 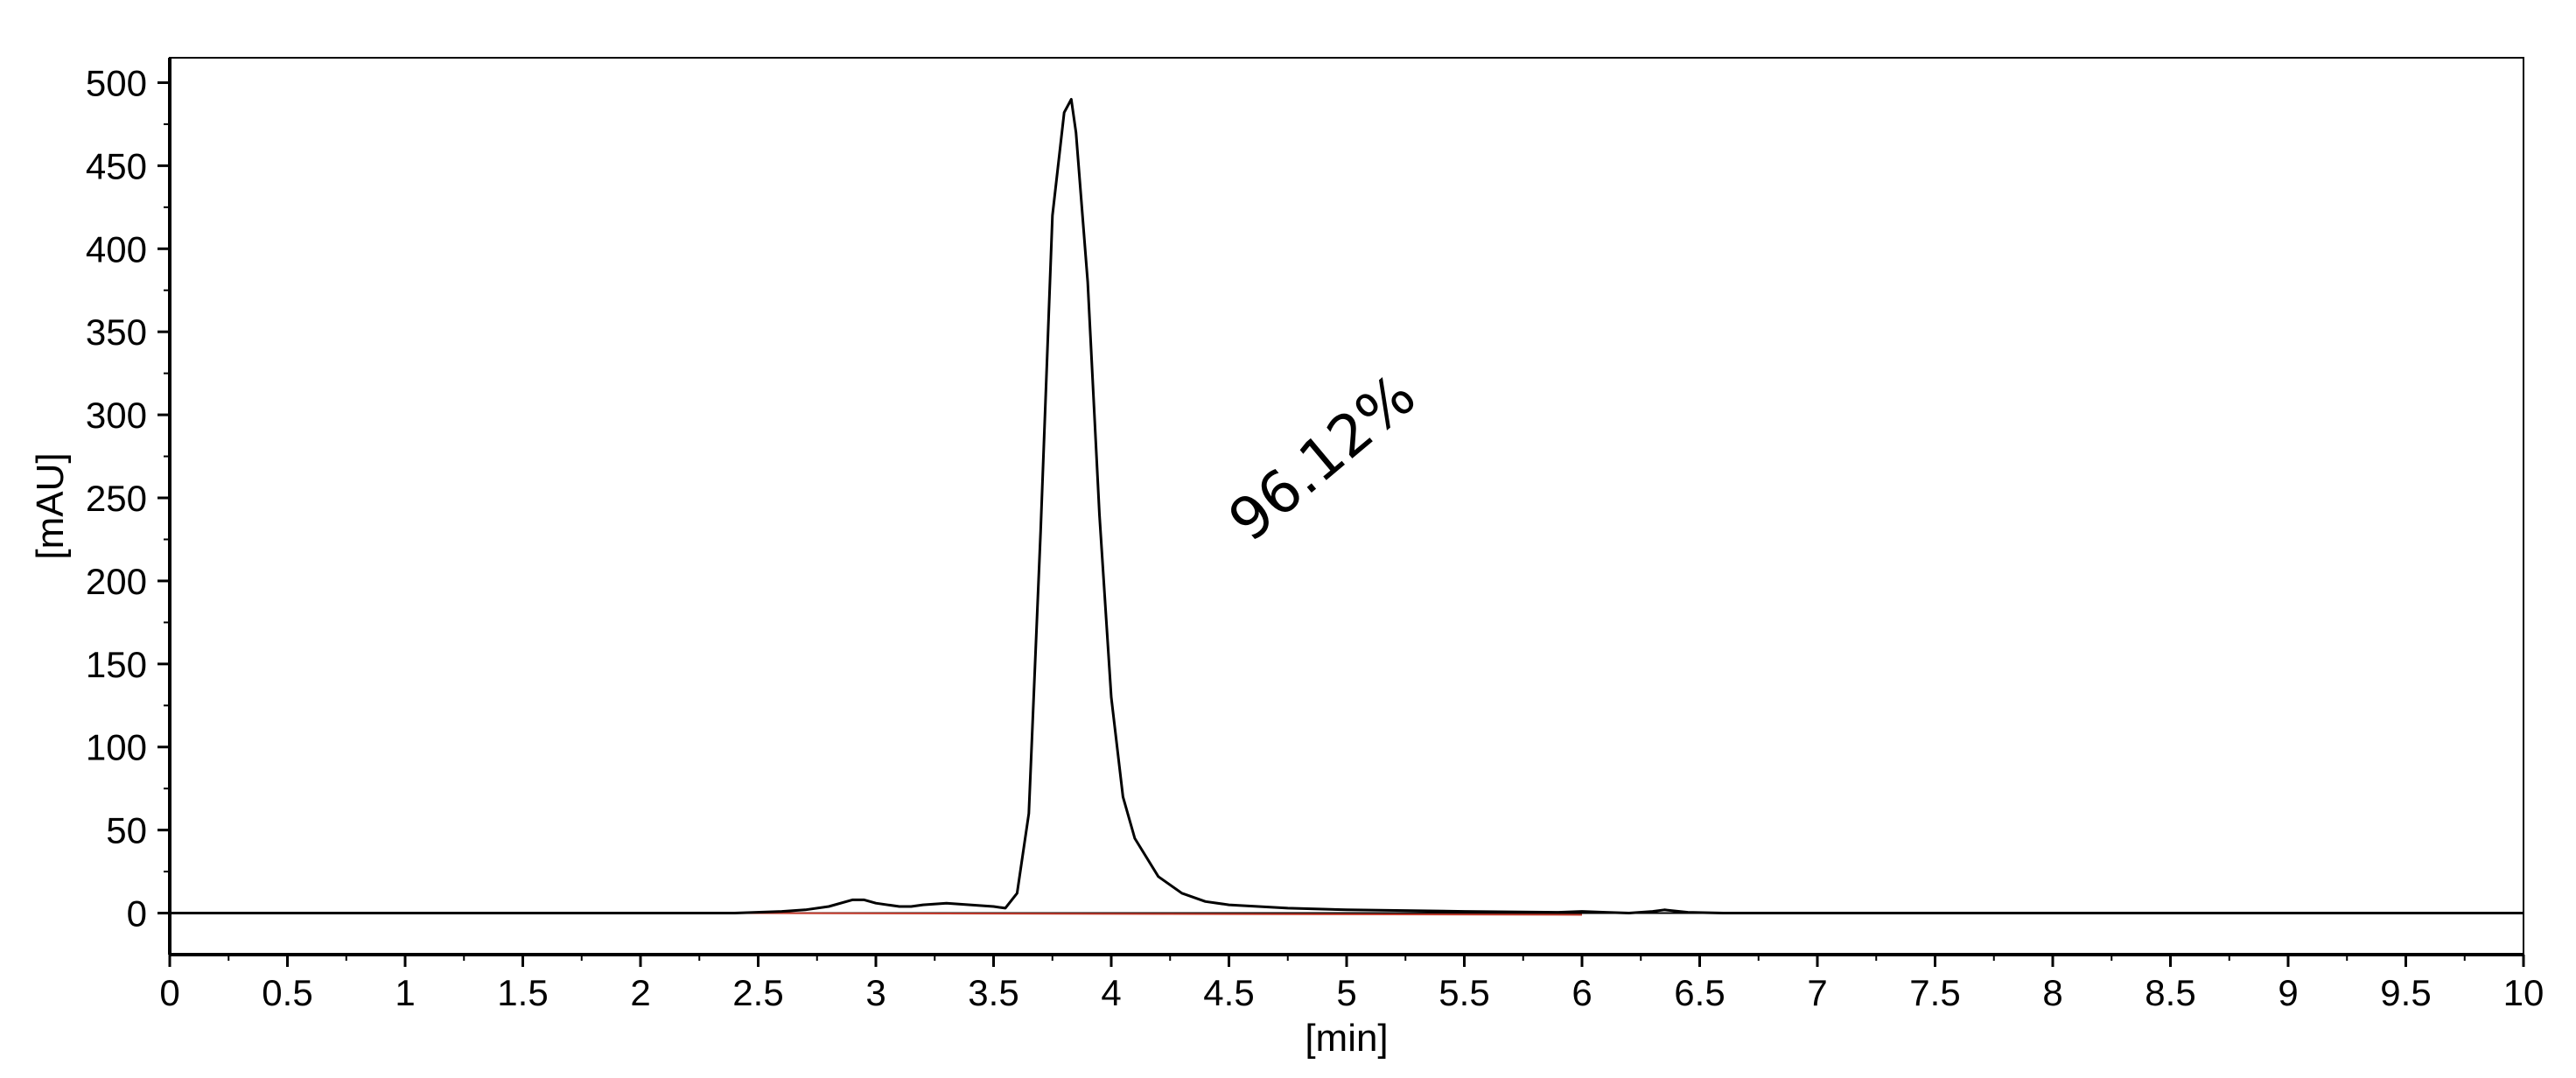 I want to click on x-tick-label: 8.5, so click(x=2170, y=992).